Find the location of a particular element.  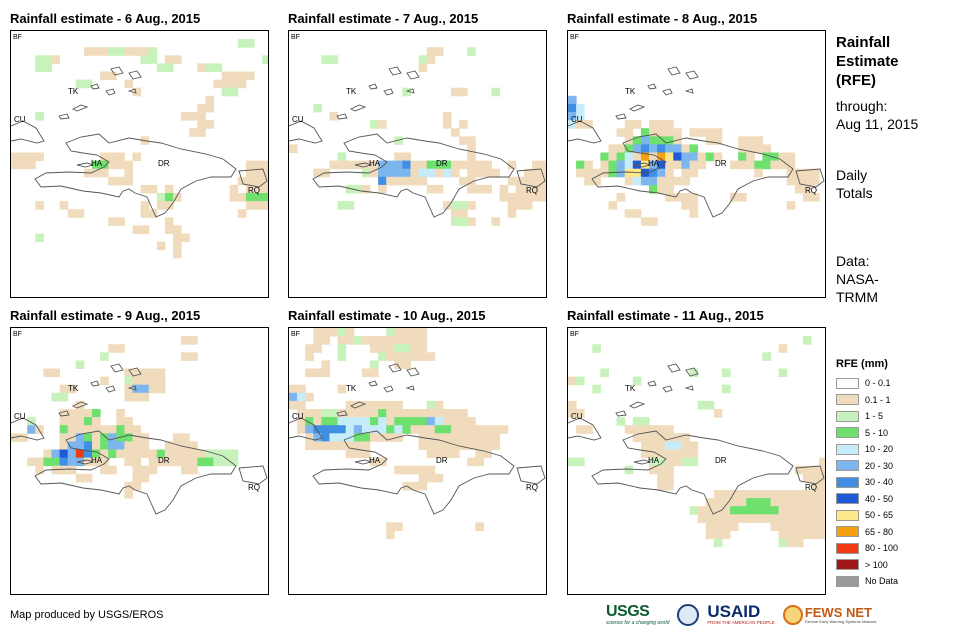

legend-item: 30 - 40 is located at coordinates (867, 482).